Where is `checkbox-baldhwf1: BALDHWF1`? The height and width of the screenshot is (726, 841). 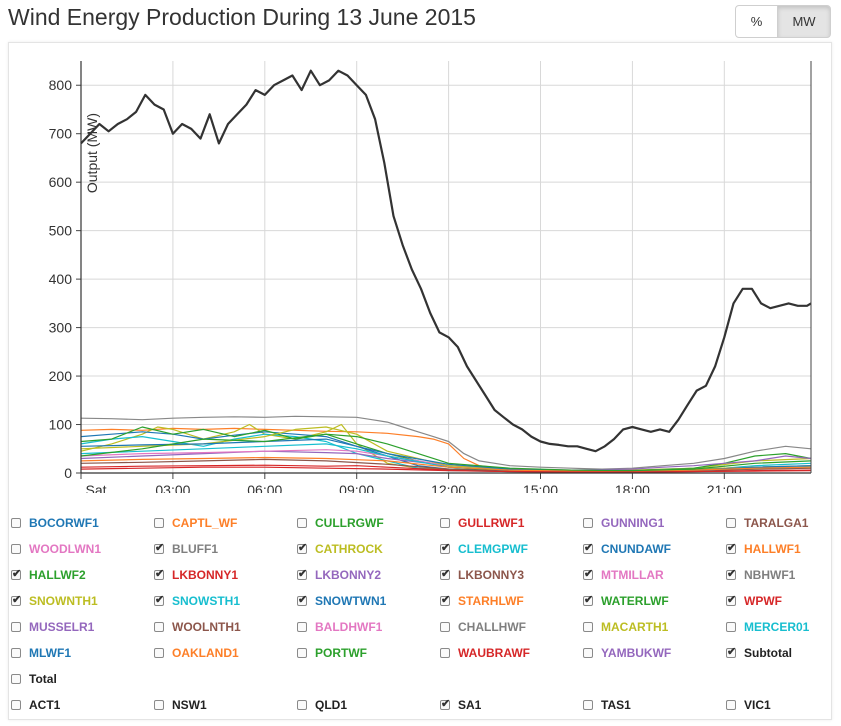
checkbox-baldhwf1: BALDHWF1 is located at coordinates (339, 627).